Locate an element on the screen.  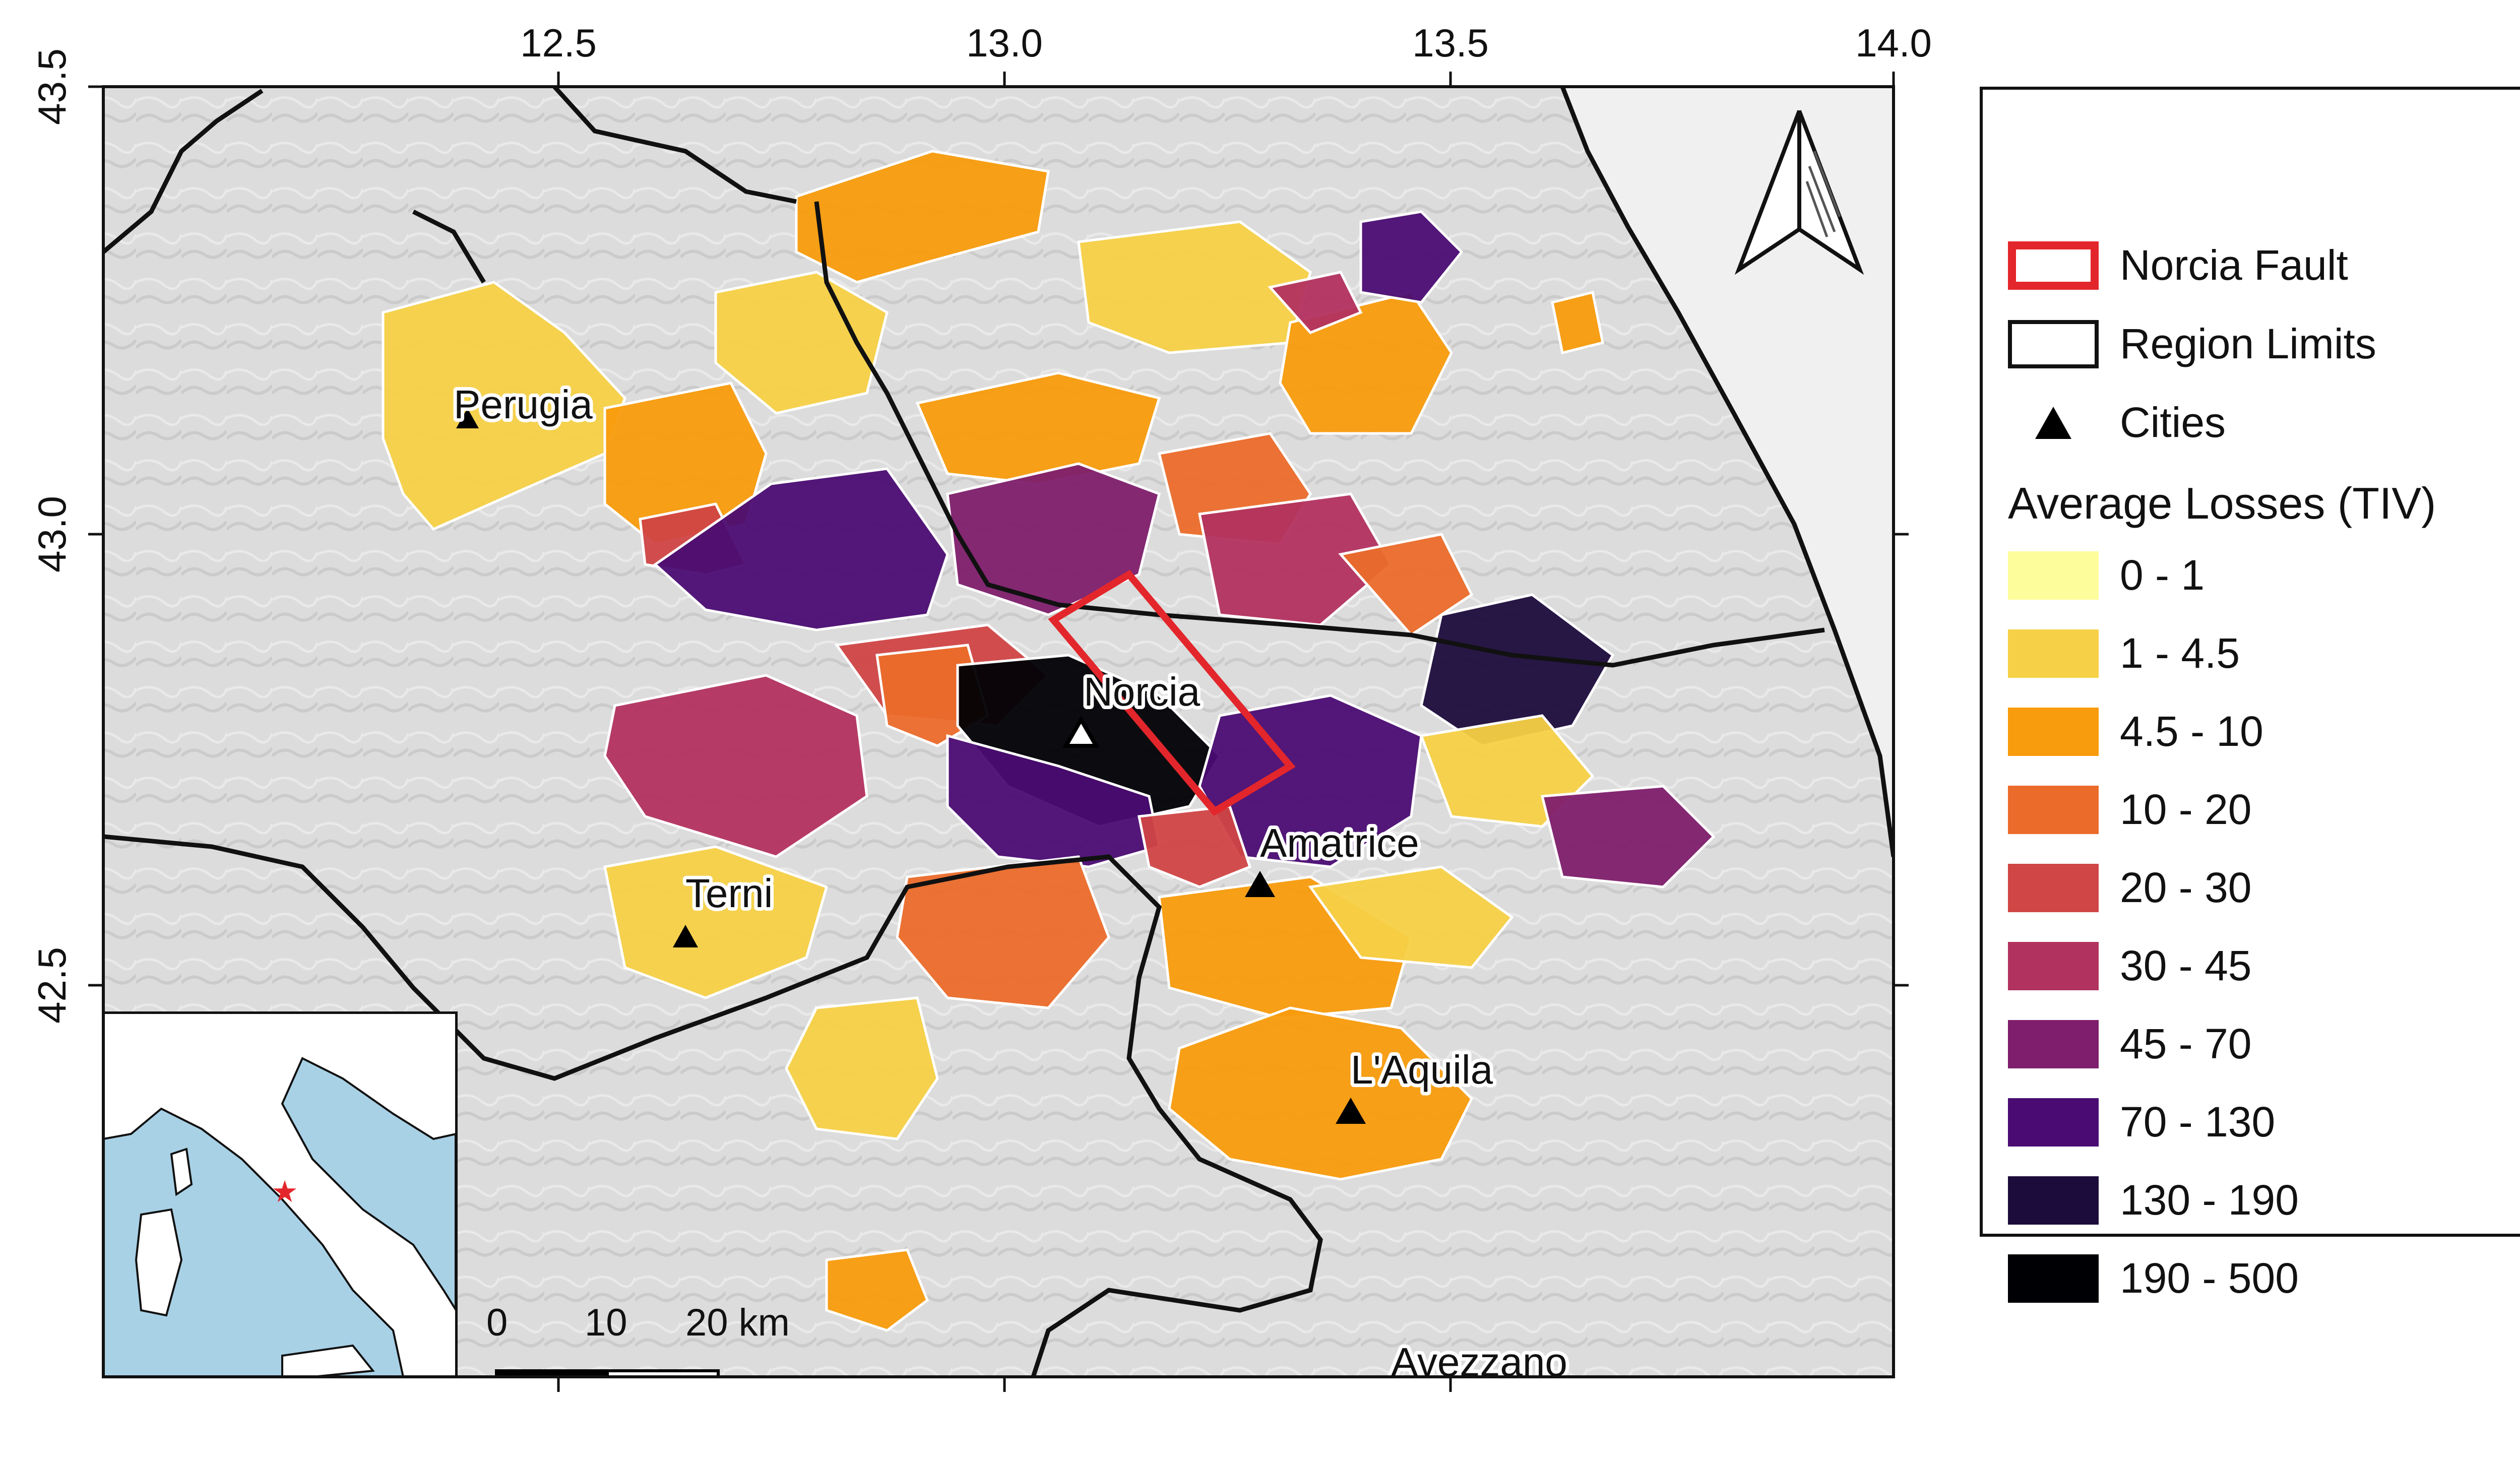
city-label-amatrice: Amatrice is located at coordinates (1339, 843).